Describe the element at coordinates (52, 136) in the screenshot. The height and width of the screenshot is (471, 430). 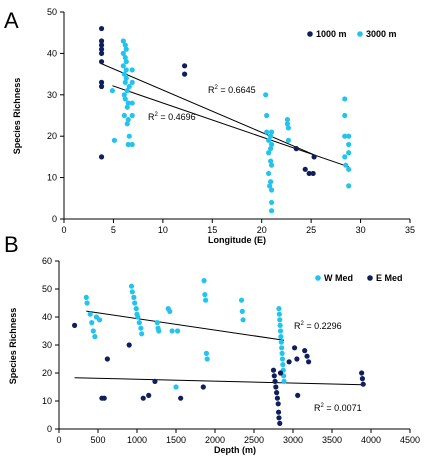
I see `panel-a-y-tick-label: 20` at that location.